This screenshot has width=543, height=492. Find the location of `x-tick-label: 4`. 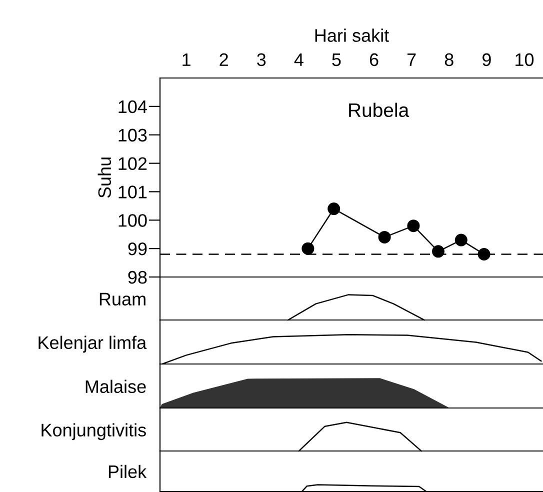

x-tick-label: 4 is located at coordinates (299, 60).